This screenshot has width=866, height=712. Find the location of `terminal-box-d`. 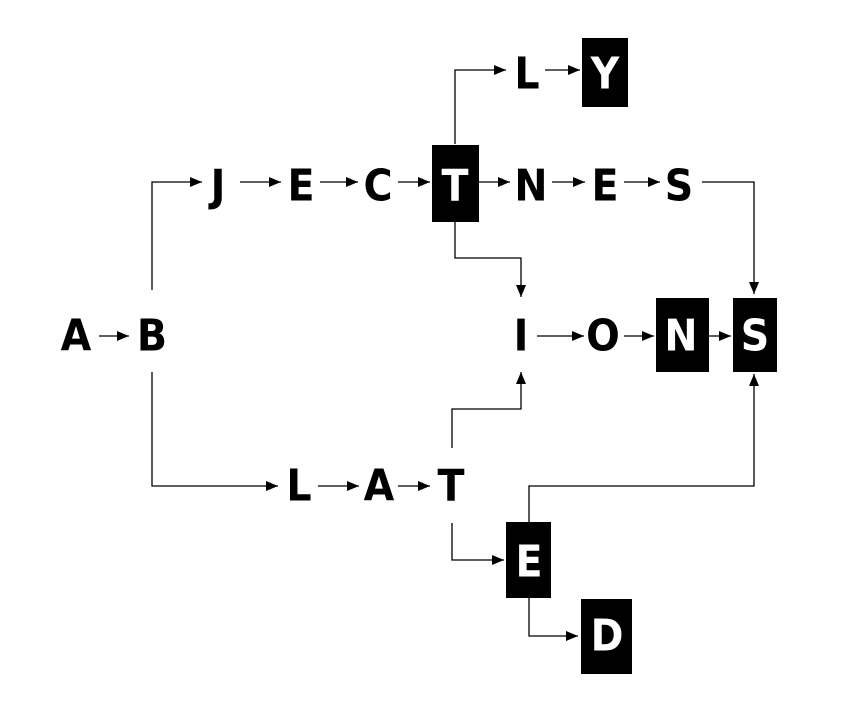

terminal-box-d is located at coordinates (606, 636).